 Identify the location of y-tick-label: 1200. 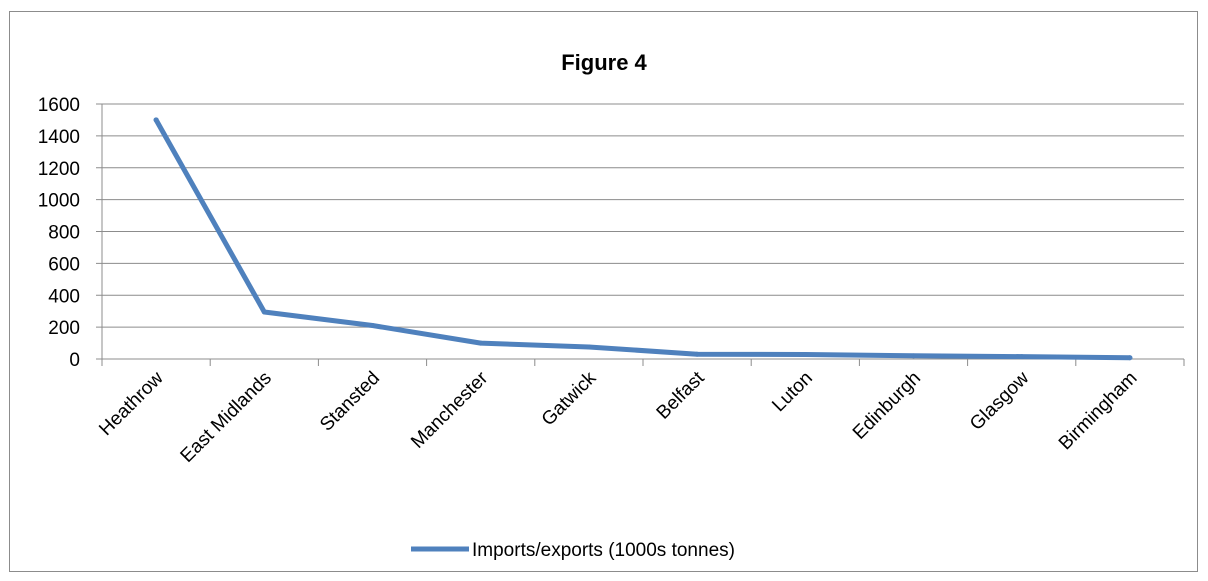
(59, 169).